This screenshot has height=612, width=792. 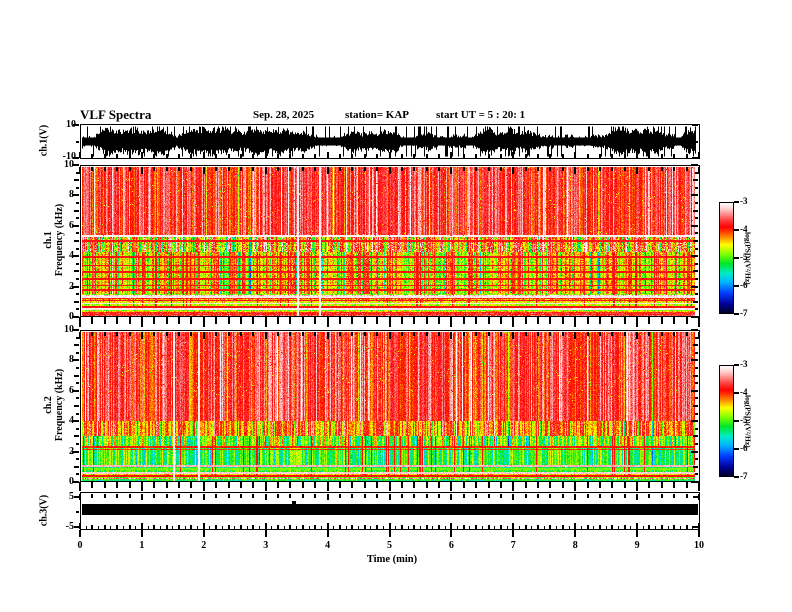 What do you see at coordinates (69, 329) in the screenshot?
I see `spec2-y-tick-label: 10` at bounding box center [69, 329].